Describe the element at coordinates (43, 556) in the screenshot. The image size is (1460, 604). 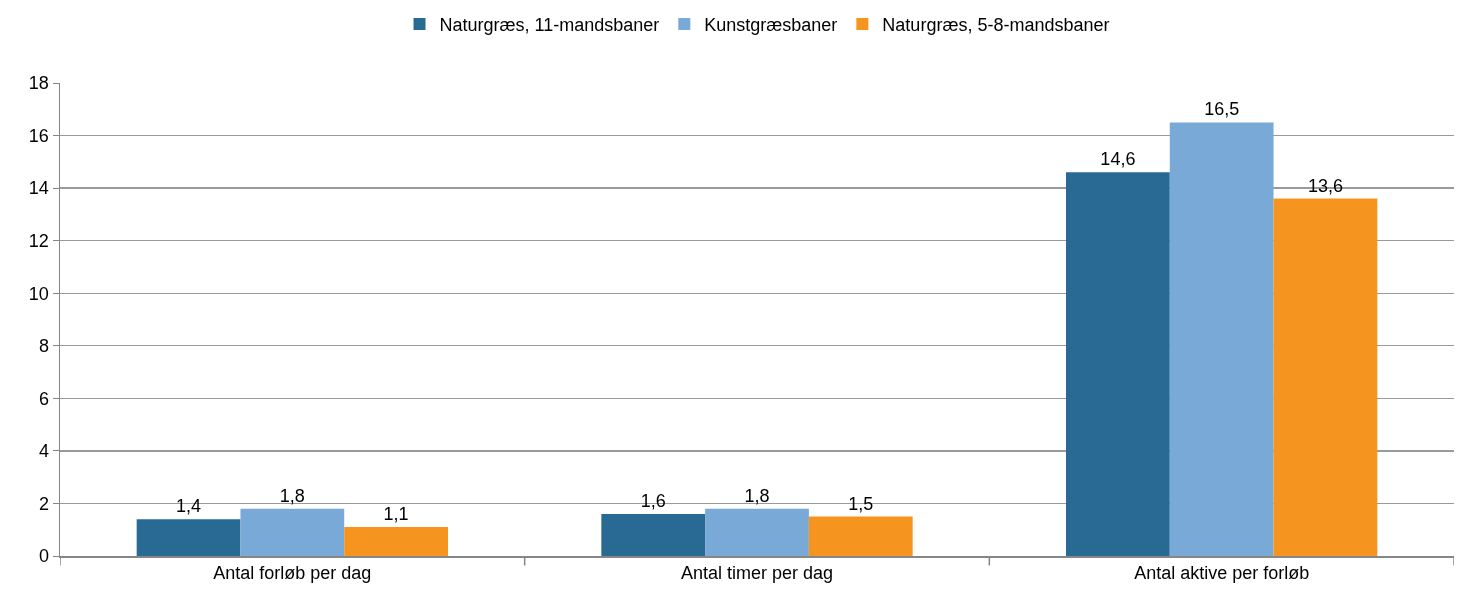
I see `y-tick-label: 0` at that location.